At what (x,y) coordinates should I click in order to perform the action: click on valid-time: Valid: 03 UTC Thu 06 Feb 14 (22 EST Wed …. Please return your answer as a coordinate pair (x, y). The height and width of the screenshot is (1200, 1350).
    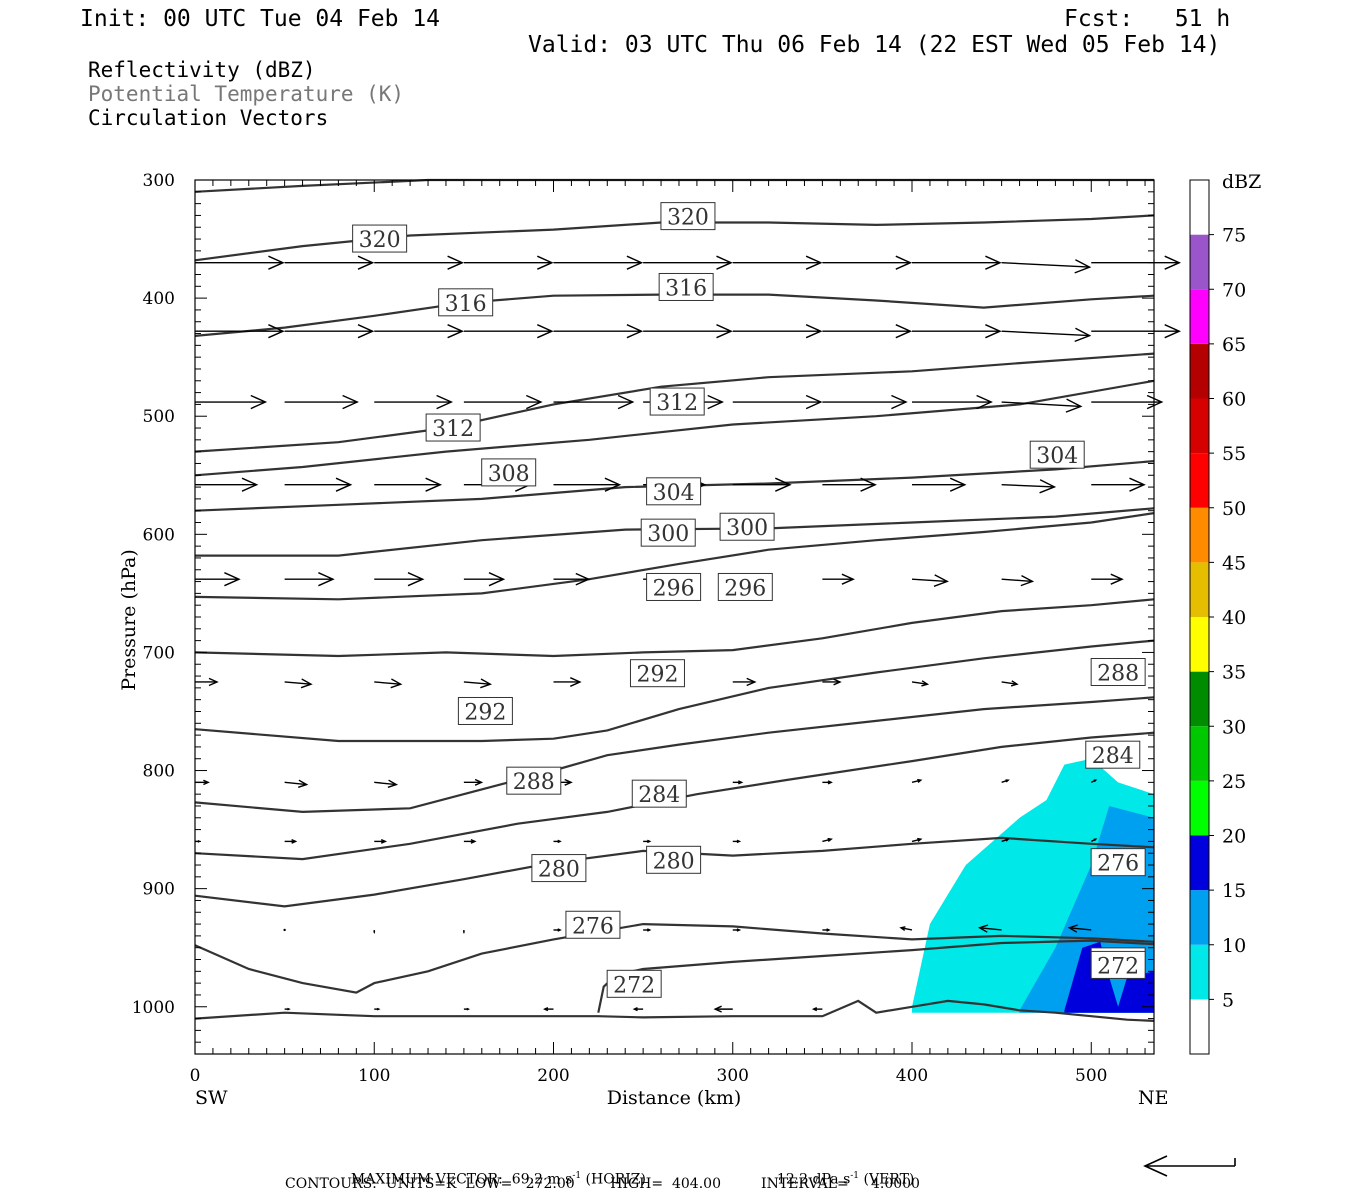
    Looking at the image, I should click on (874, 45).